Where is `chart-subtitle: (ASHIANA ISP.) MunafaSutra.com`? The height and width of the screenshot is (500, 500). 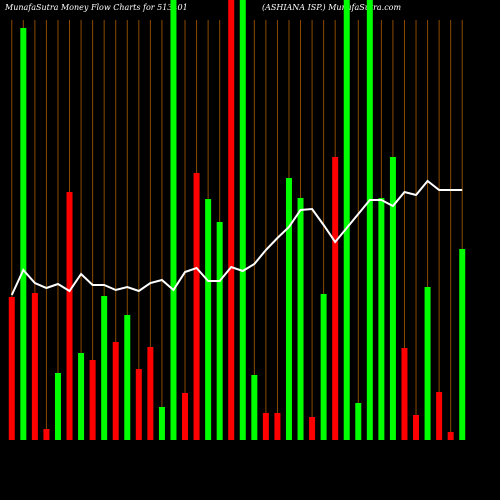 chart-subtitle: (ASHIANA ISP.) MunafaSutra.com is located at coordinates (332, 7).